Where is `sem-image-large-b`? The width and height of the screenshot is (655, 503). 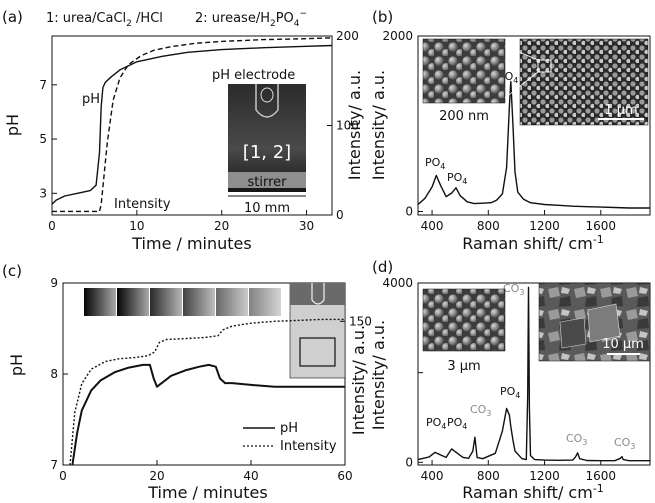
sem-image-large-b is located at coordinates (584, 82).